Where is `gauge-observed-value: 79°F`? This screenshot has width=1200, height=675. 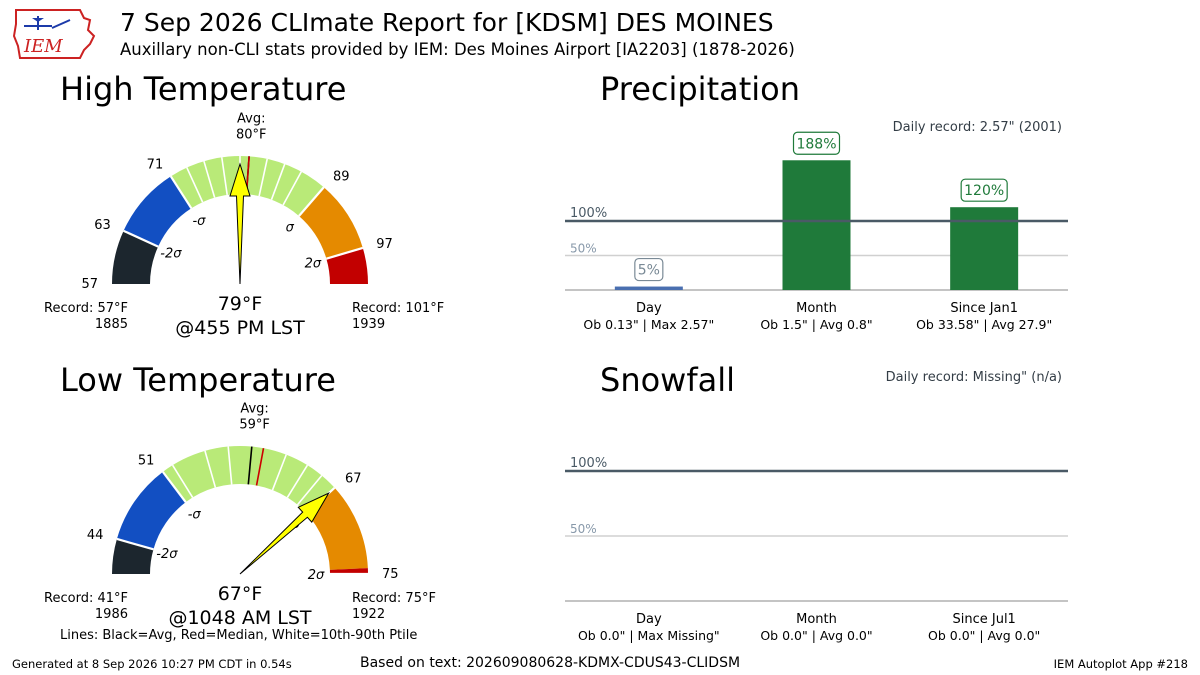
gauge-observed-value: 79°F is located at coordinates (240, 304).